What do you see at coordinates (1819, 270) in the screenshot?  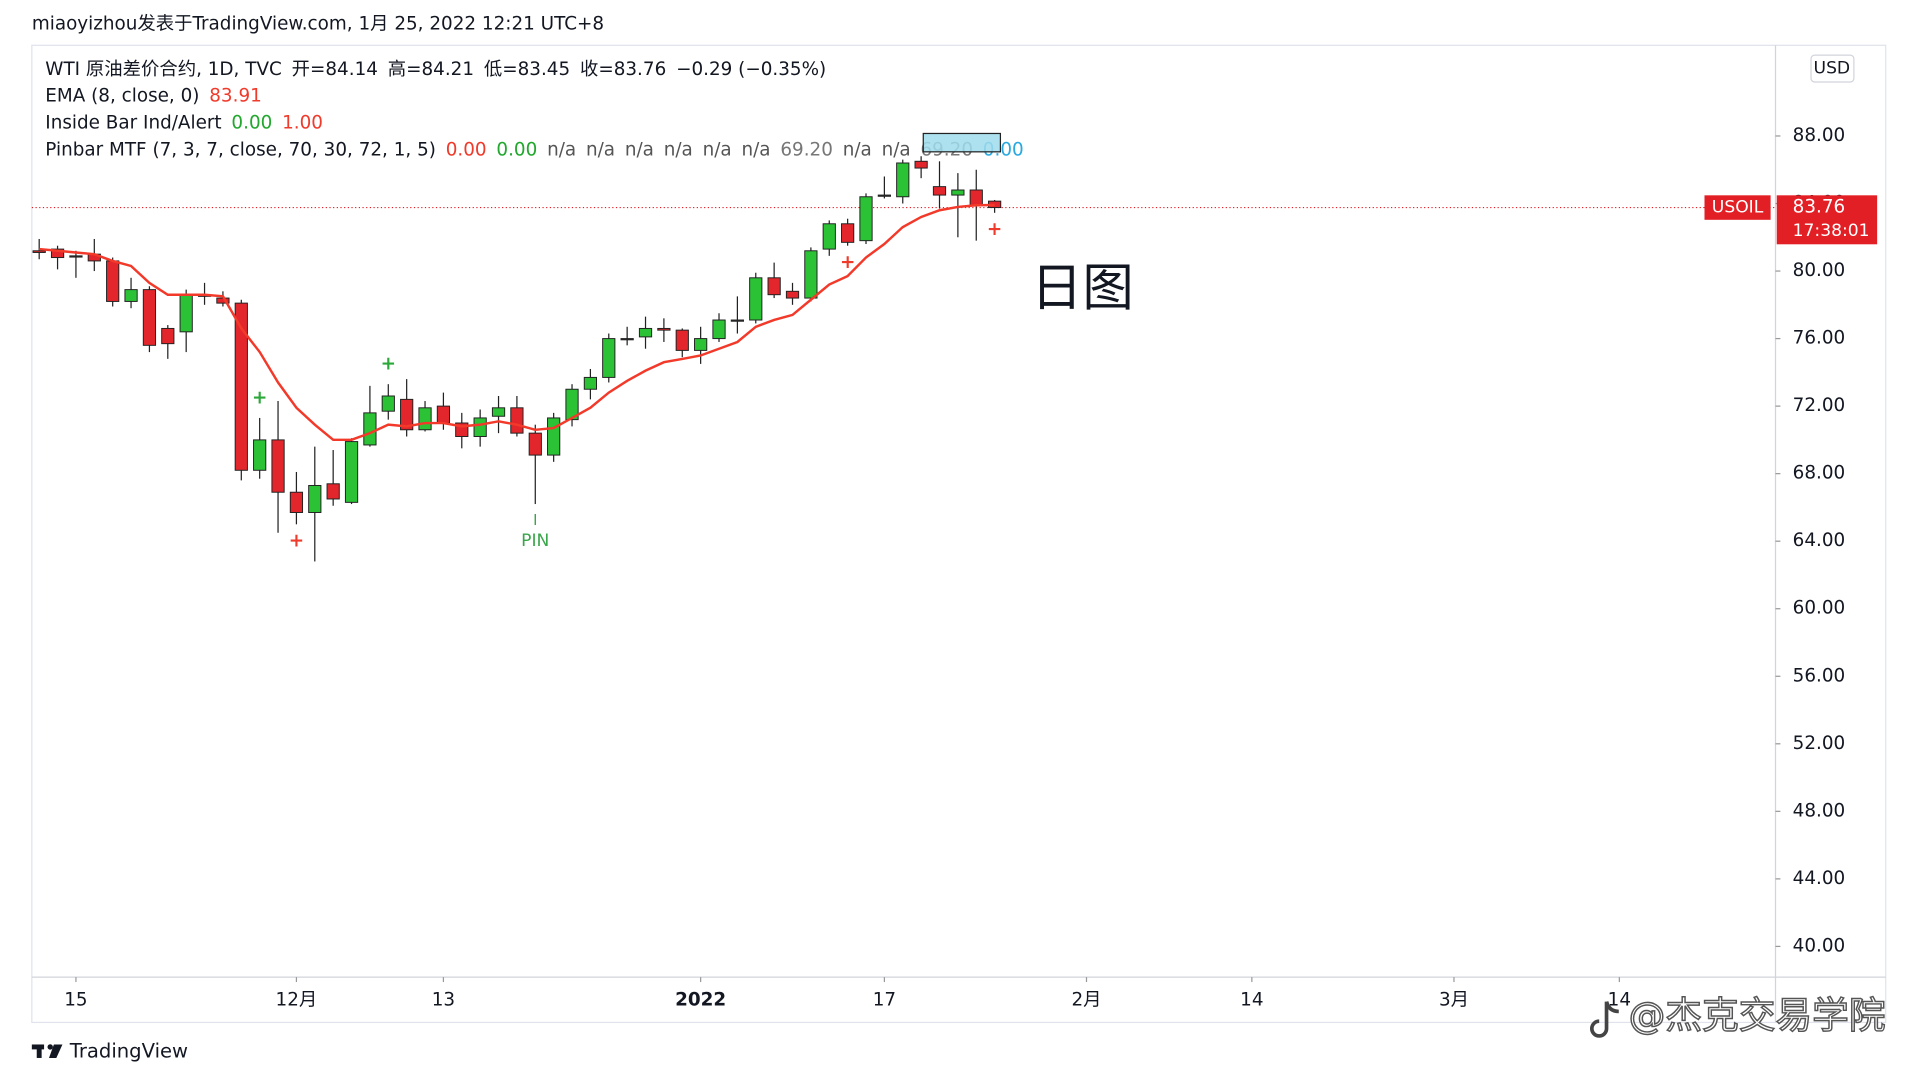 I see `y-tick-label: 80.00` at bounding box center [1819, 270].